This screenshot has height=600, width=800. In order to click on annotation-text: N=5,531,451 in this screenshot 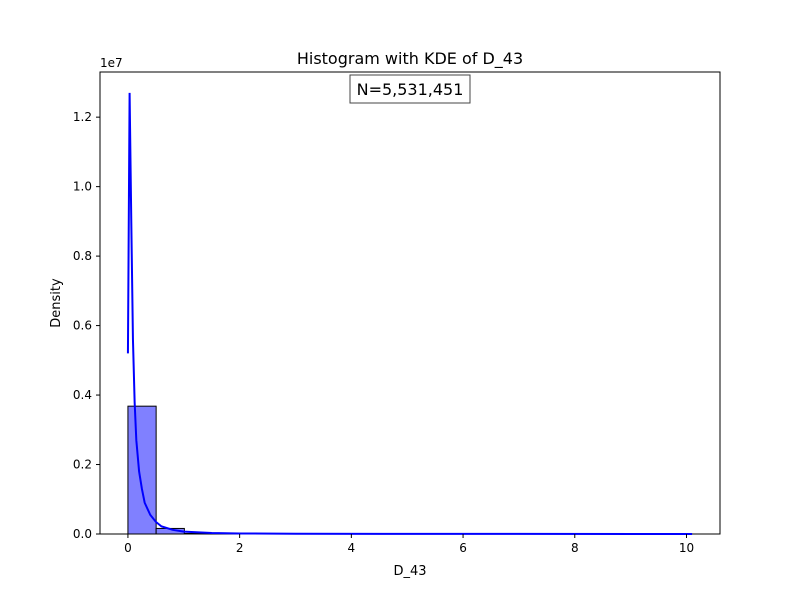, I will do `click(410, 89)`.